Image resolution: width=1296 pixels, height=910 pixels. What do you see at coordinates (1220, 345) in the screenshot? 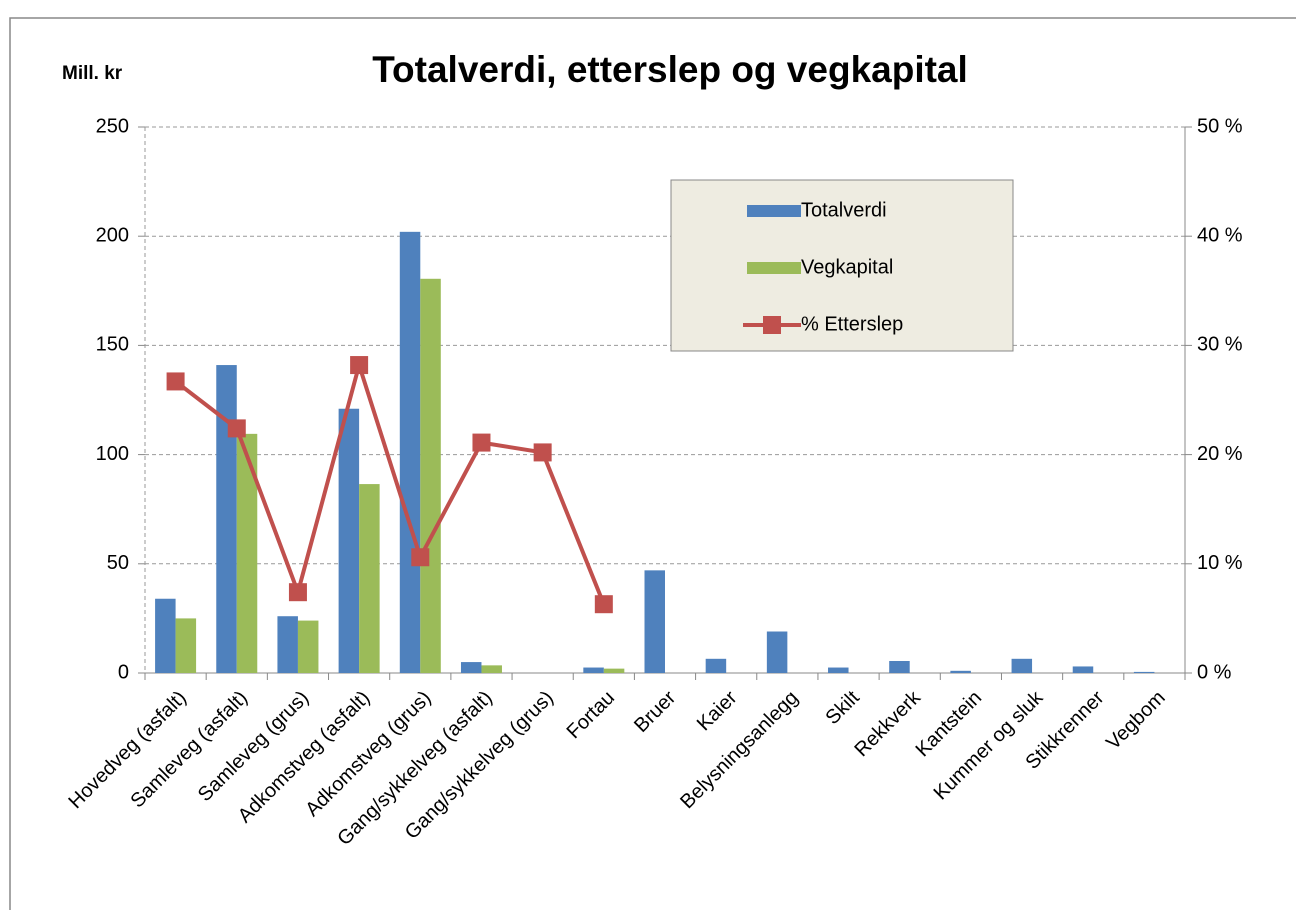
I see `y2-tick-label: 30 %` at bounding box center [1220, 345].